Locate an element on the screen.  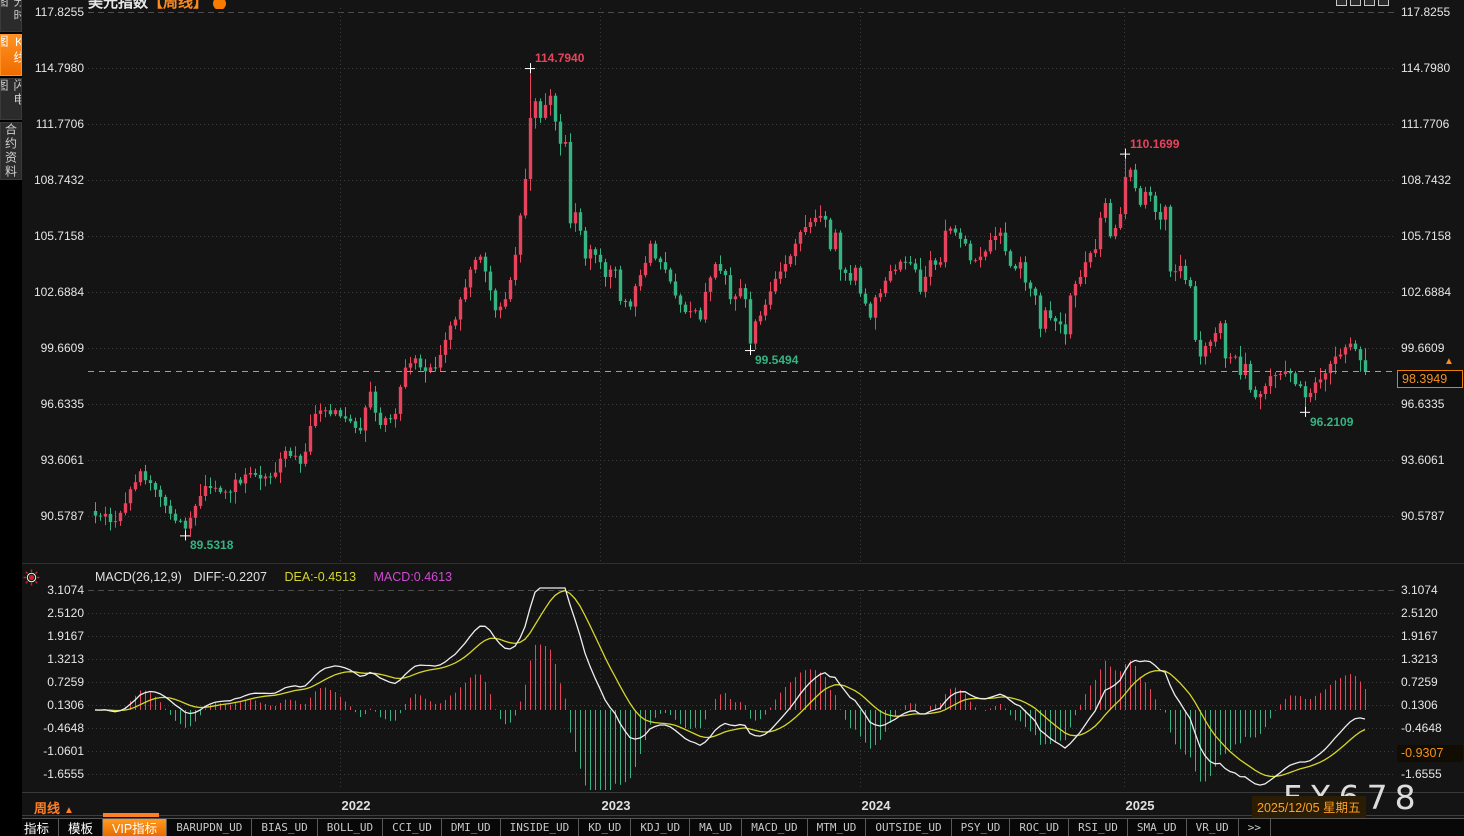
toolbar-tab-bias_ud: BIAS_UD is located at coordinates (285, 827).